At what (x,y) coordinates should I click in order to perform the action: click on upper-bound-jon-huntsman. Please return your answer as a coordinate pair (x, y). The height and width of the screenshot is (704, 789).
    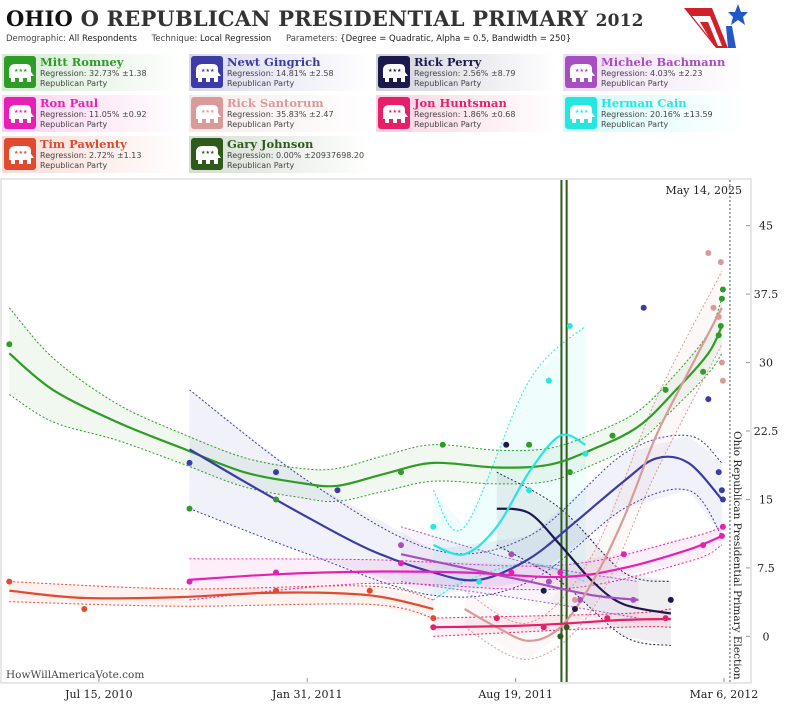
    Looking at the image, I should click on (552, 613).